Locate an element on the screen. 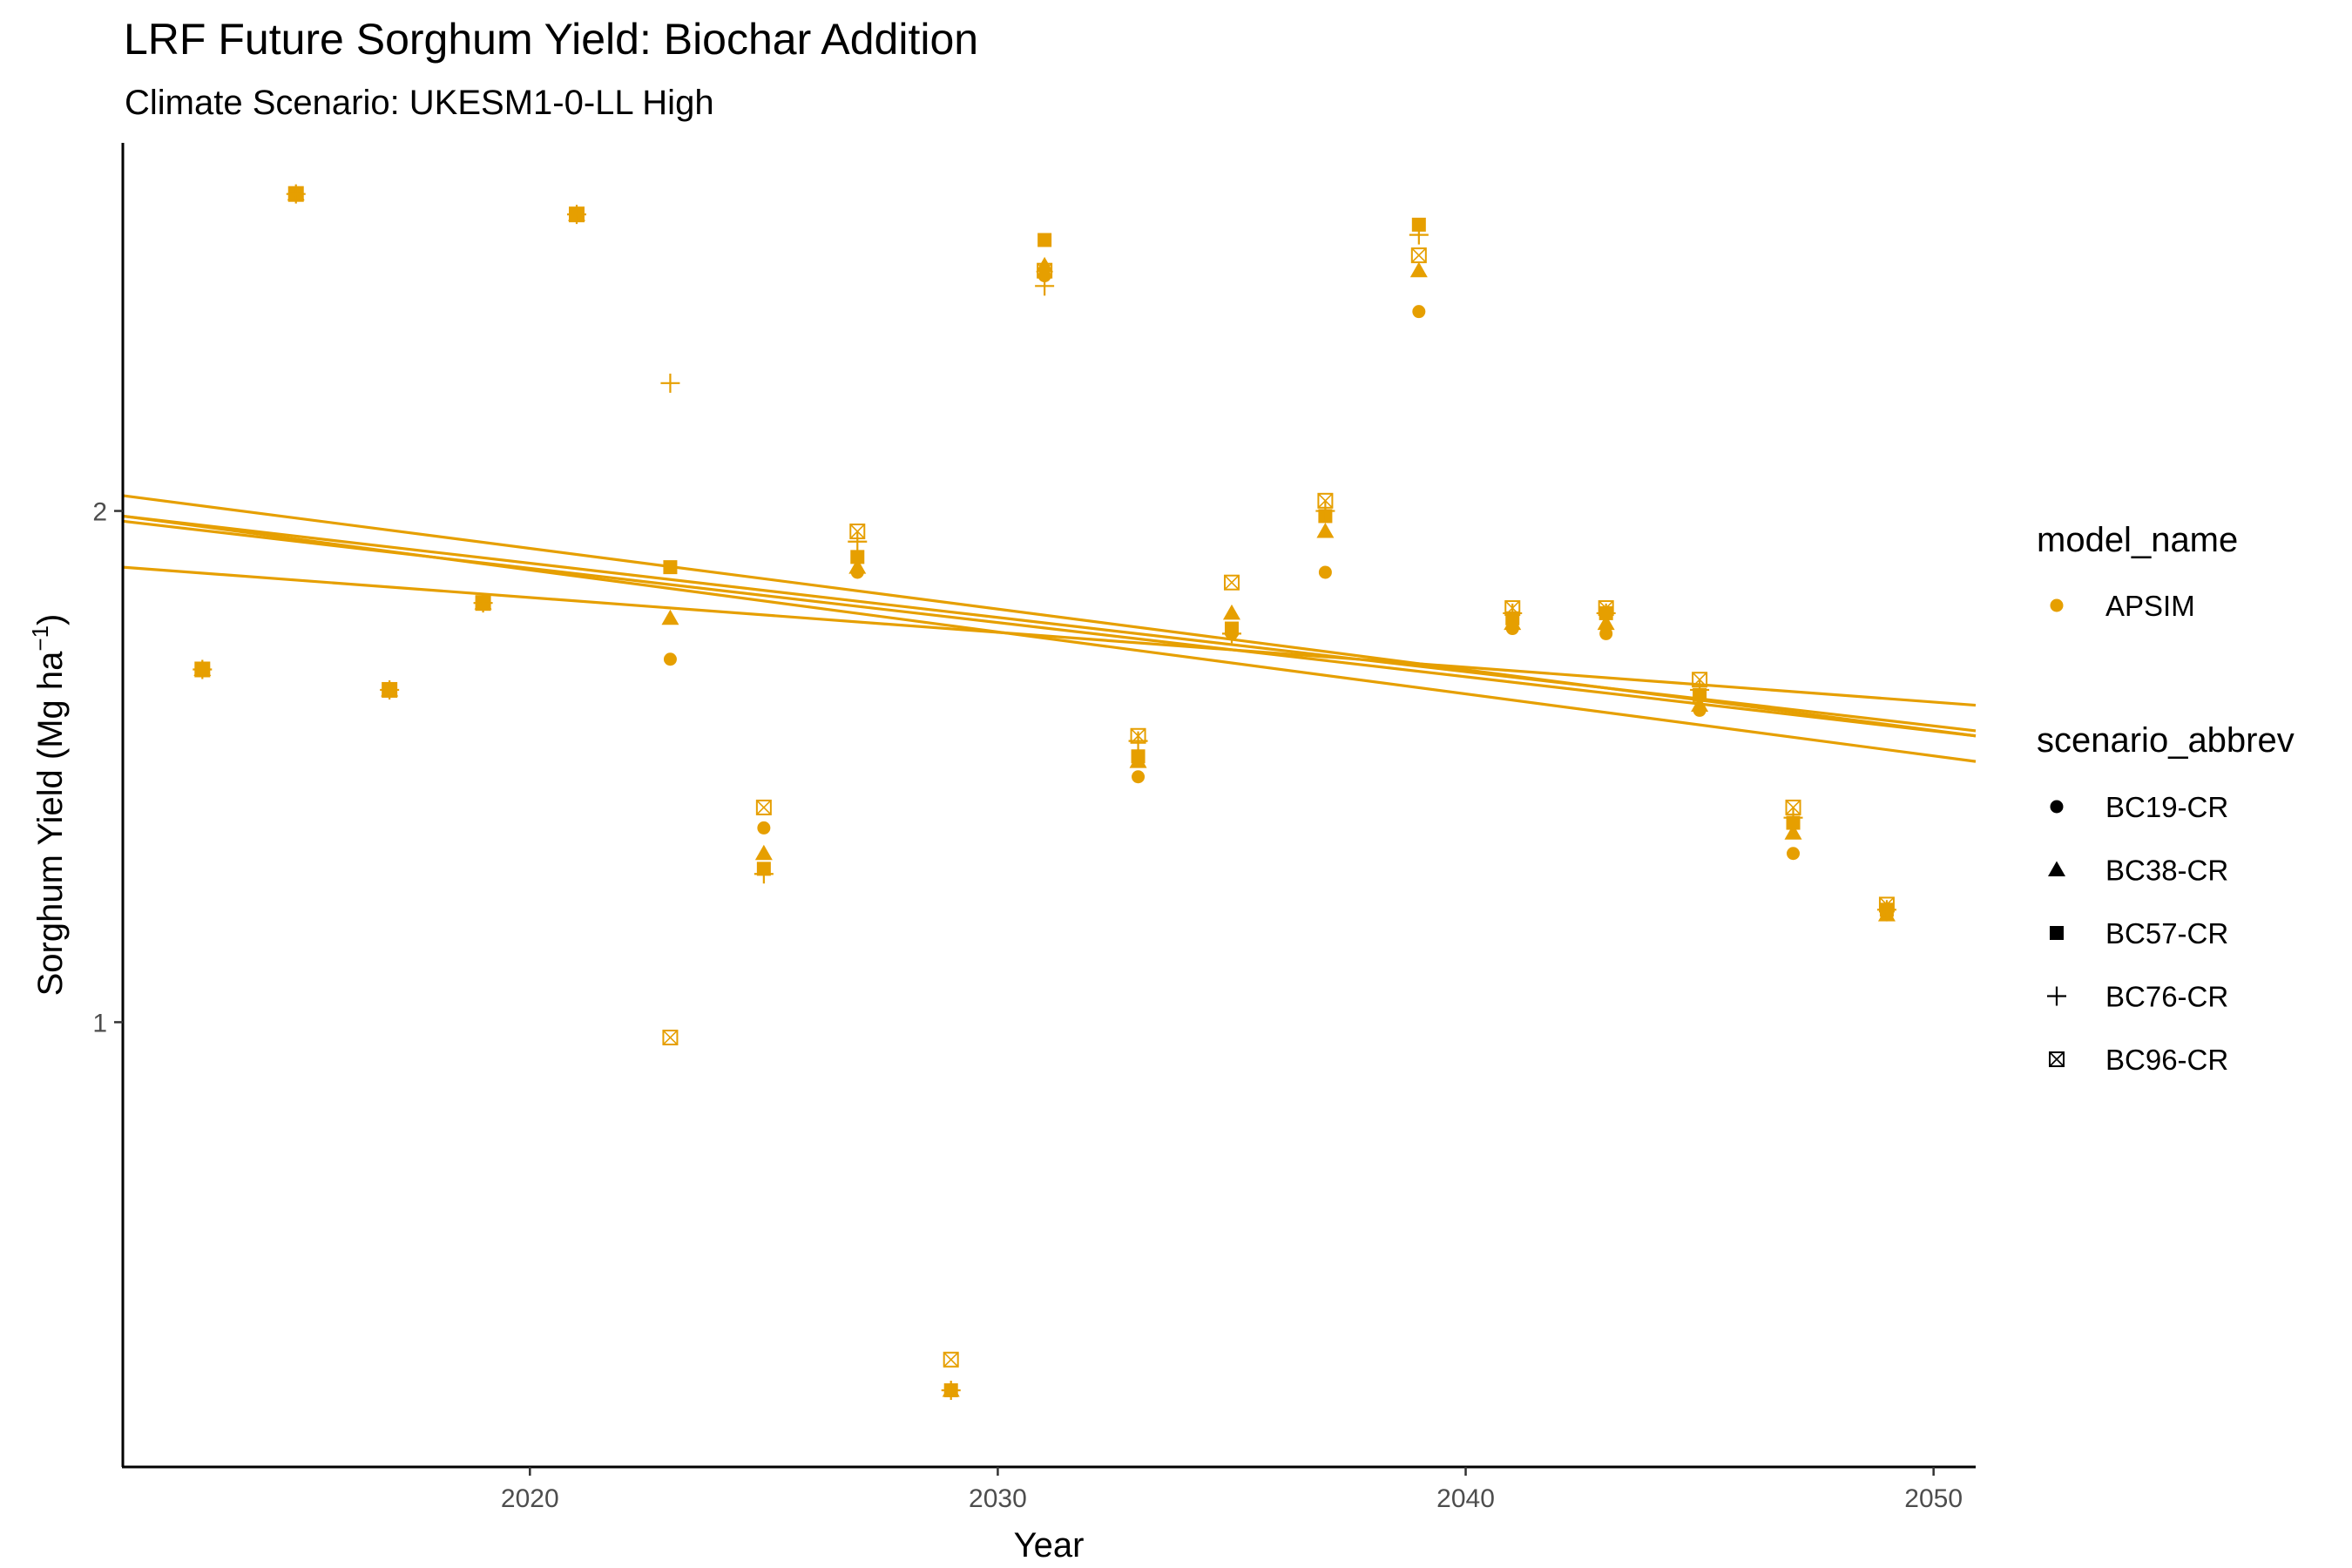 Image resolution: width=2352 pixels, height=1568 pixels. legend-scenario-label: BC76-CR is located at coordinates (2166, 997).